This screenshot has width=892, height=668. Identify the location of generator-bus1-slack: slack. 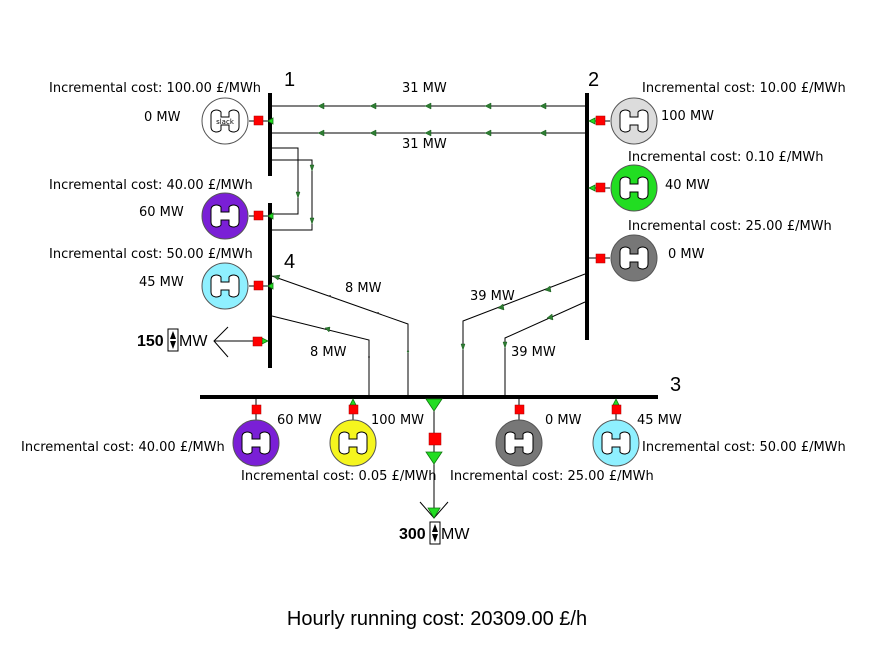
(237, 121).